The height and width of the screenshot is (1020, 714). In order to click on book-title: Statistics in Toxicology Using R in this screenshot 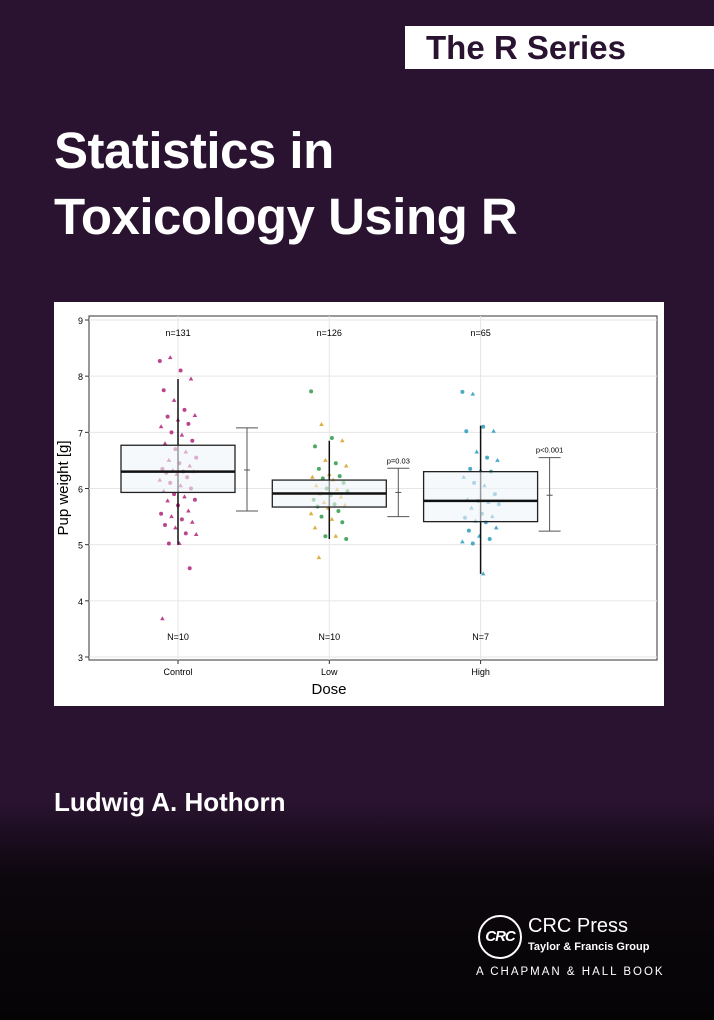, I will do `click(286, 184)`.